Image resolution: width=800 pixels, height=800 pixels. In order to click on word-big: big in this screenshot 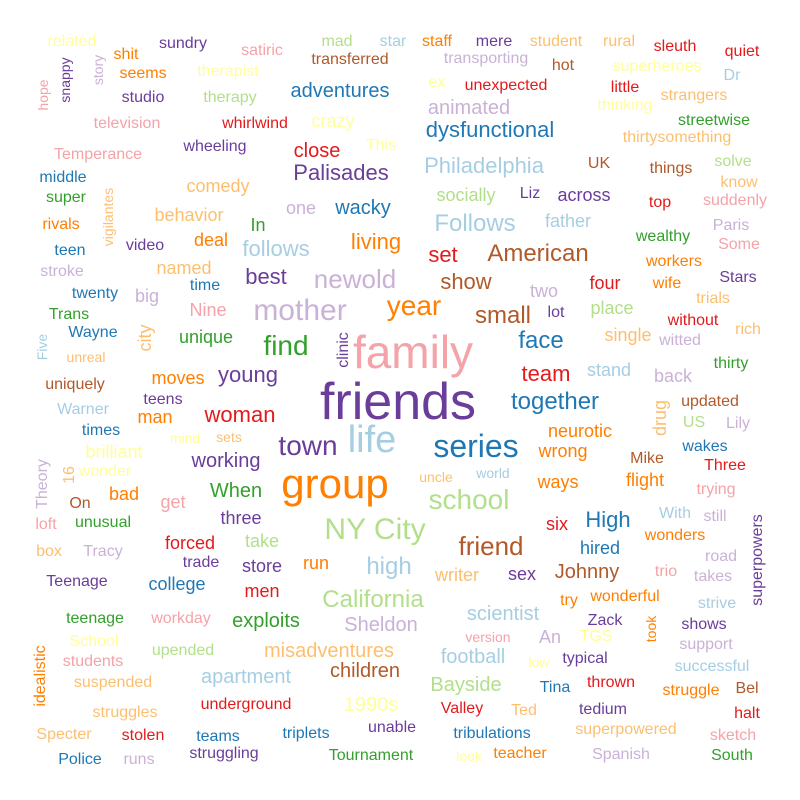, I will do `click(147, 296)`.